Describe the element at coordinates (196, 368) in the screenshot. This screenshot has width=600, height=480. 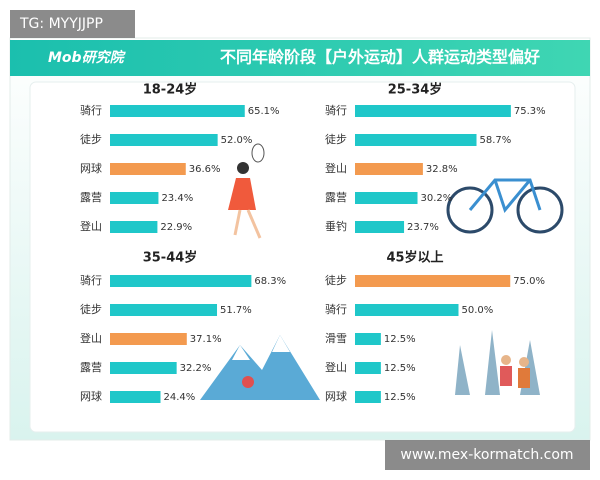
I see `value-label: 32.2%` at that location.